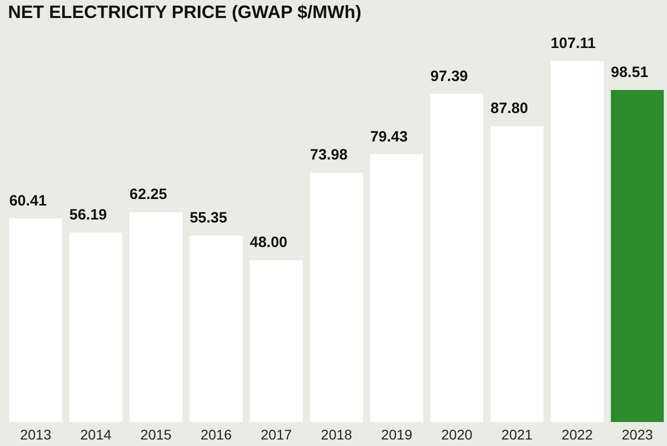 The width and height of the screenshot is (667, 446). Describe the element at coordinates (389, 137) in the screenshot. I see `data-label: 79.43` at that location.